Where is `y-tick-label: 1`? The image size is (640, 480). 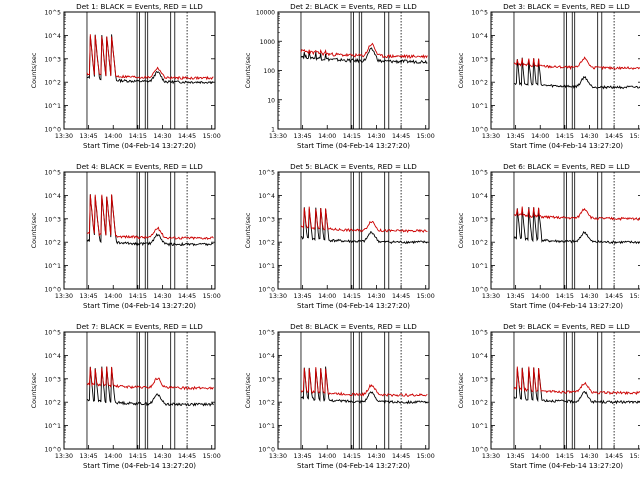
y-tick-label: 1 is located at coordinates (273, 130).